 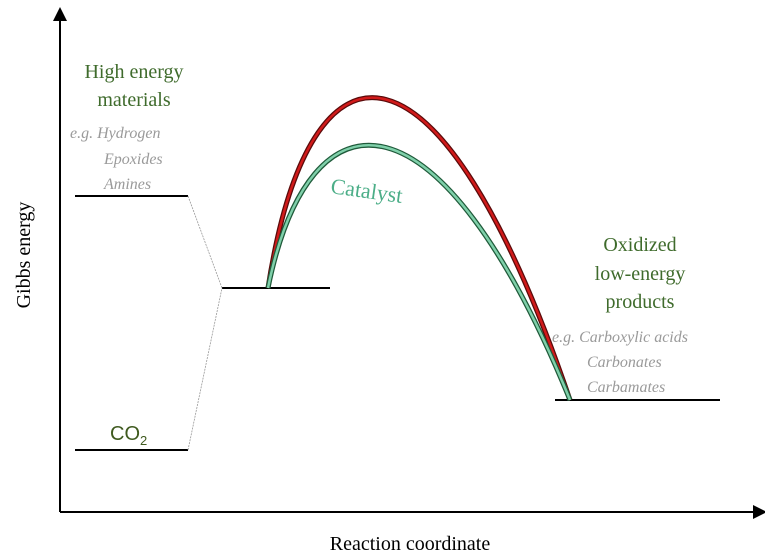 I want to click on product-title: products, so click(x=640, y=302).